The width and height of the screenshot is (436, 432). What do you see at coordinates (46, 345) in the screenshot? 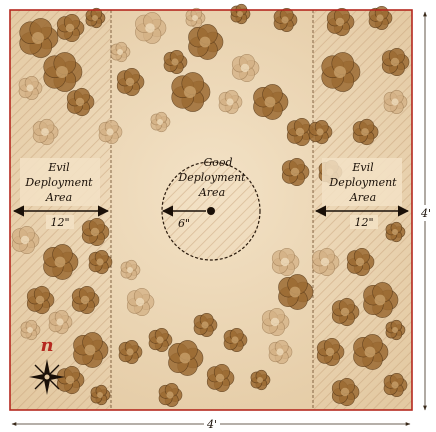
I see `compass-north-label: n` at bounding box center [46, 345].